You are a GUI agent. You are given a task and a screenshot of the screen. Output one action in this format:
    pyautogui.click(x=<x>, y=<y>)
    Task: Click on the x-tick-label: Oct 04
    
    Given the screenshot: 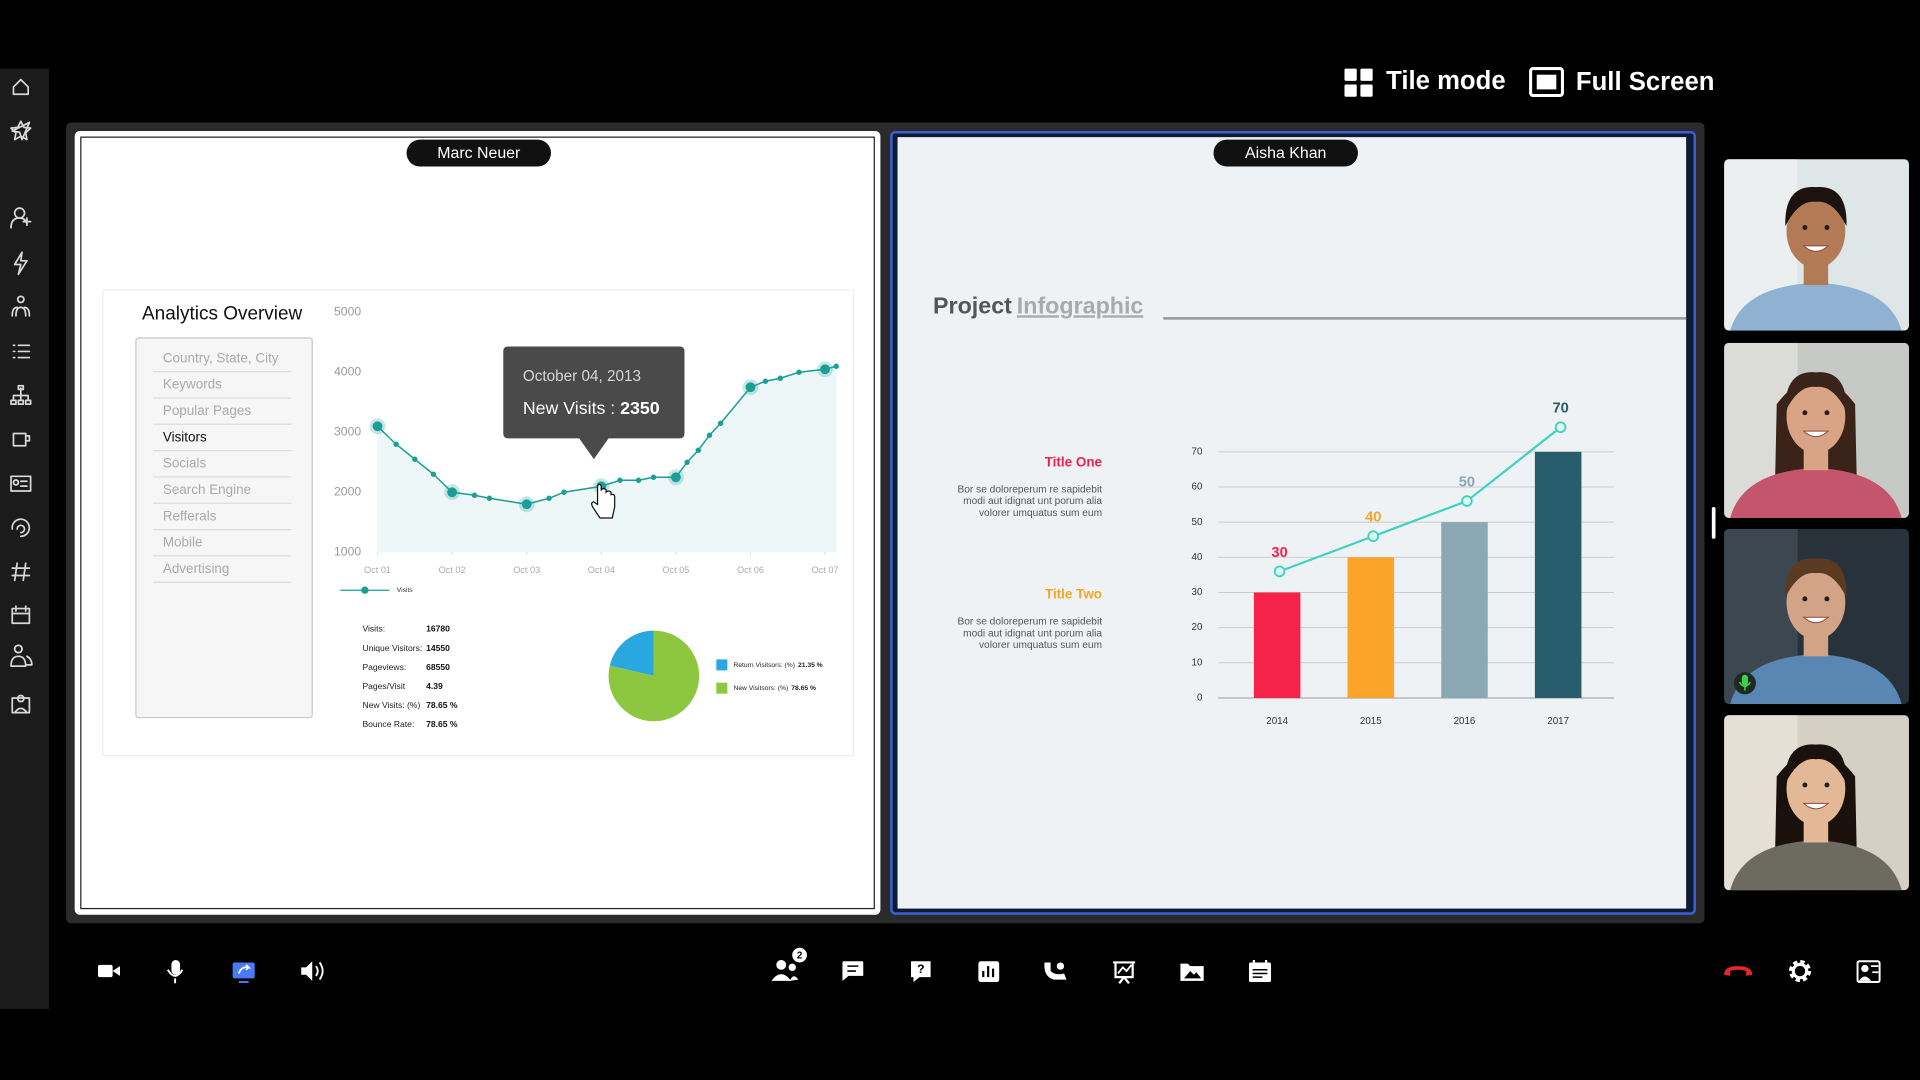 What is the action you would take?
    pyautogui.click(x=601, y=570)
    